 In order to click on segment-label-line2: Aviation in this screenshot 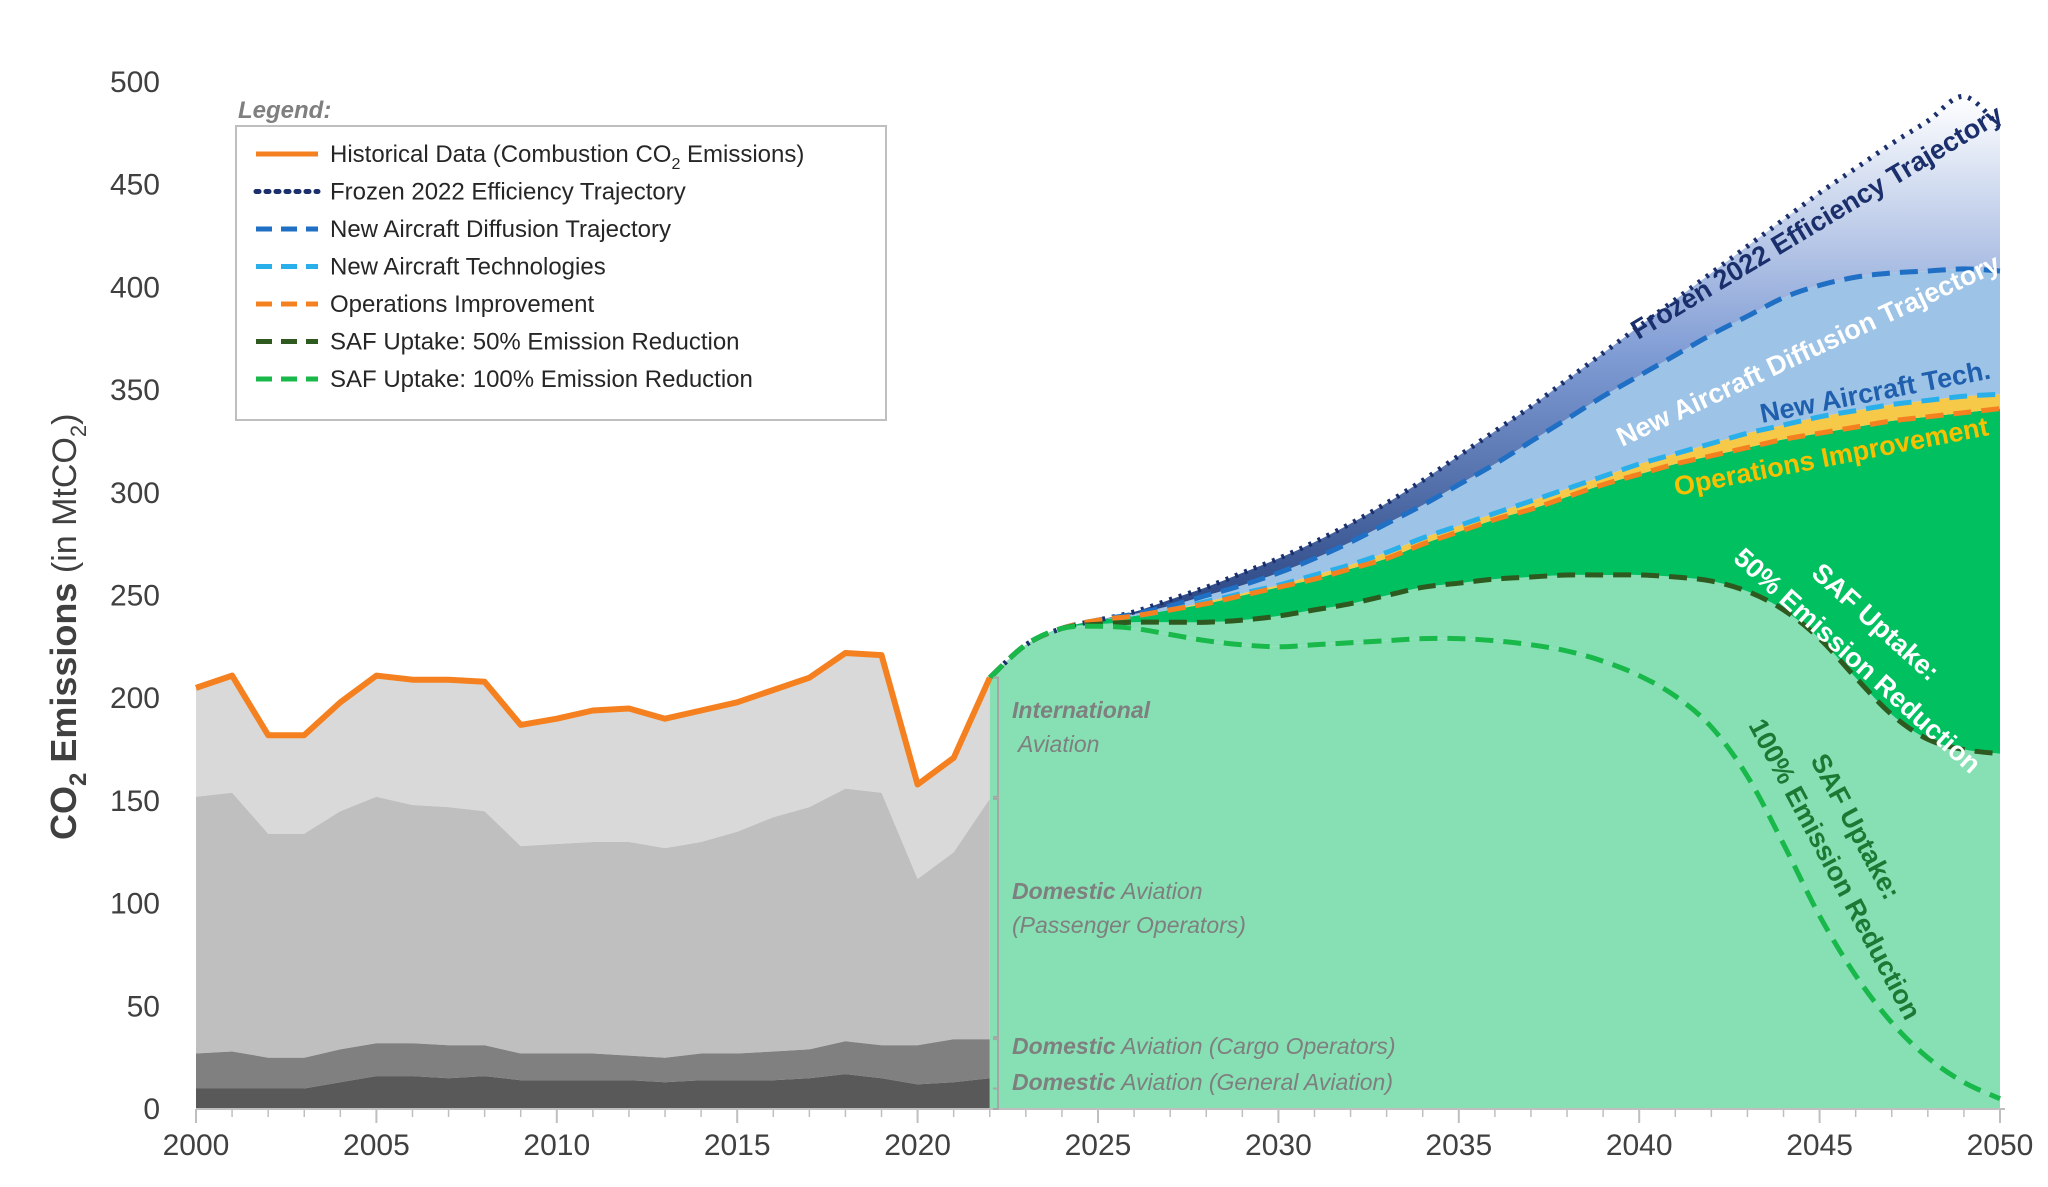, I will do `click(1057, 744)`.